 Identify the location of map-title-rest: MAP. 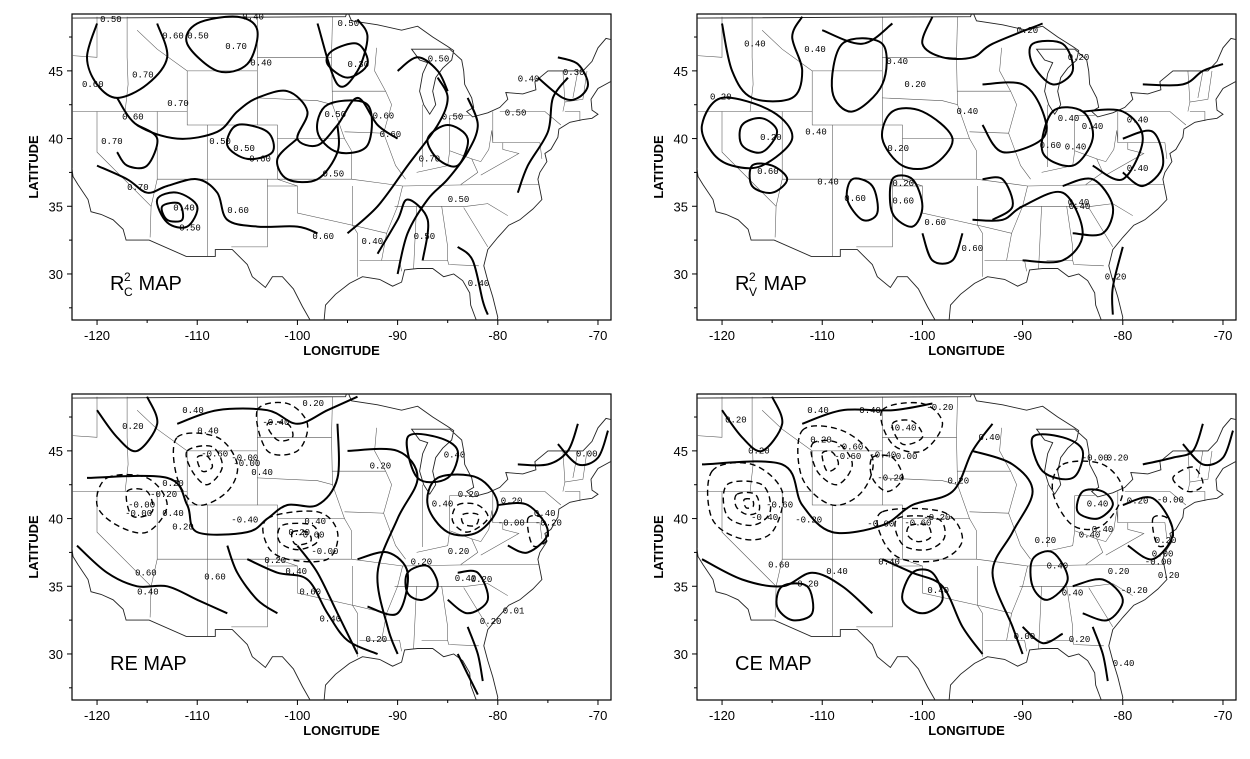
(157, 284).